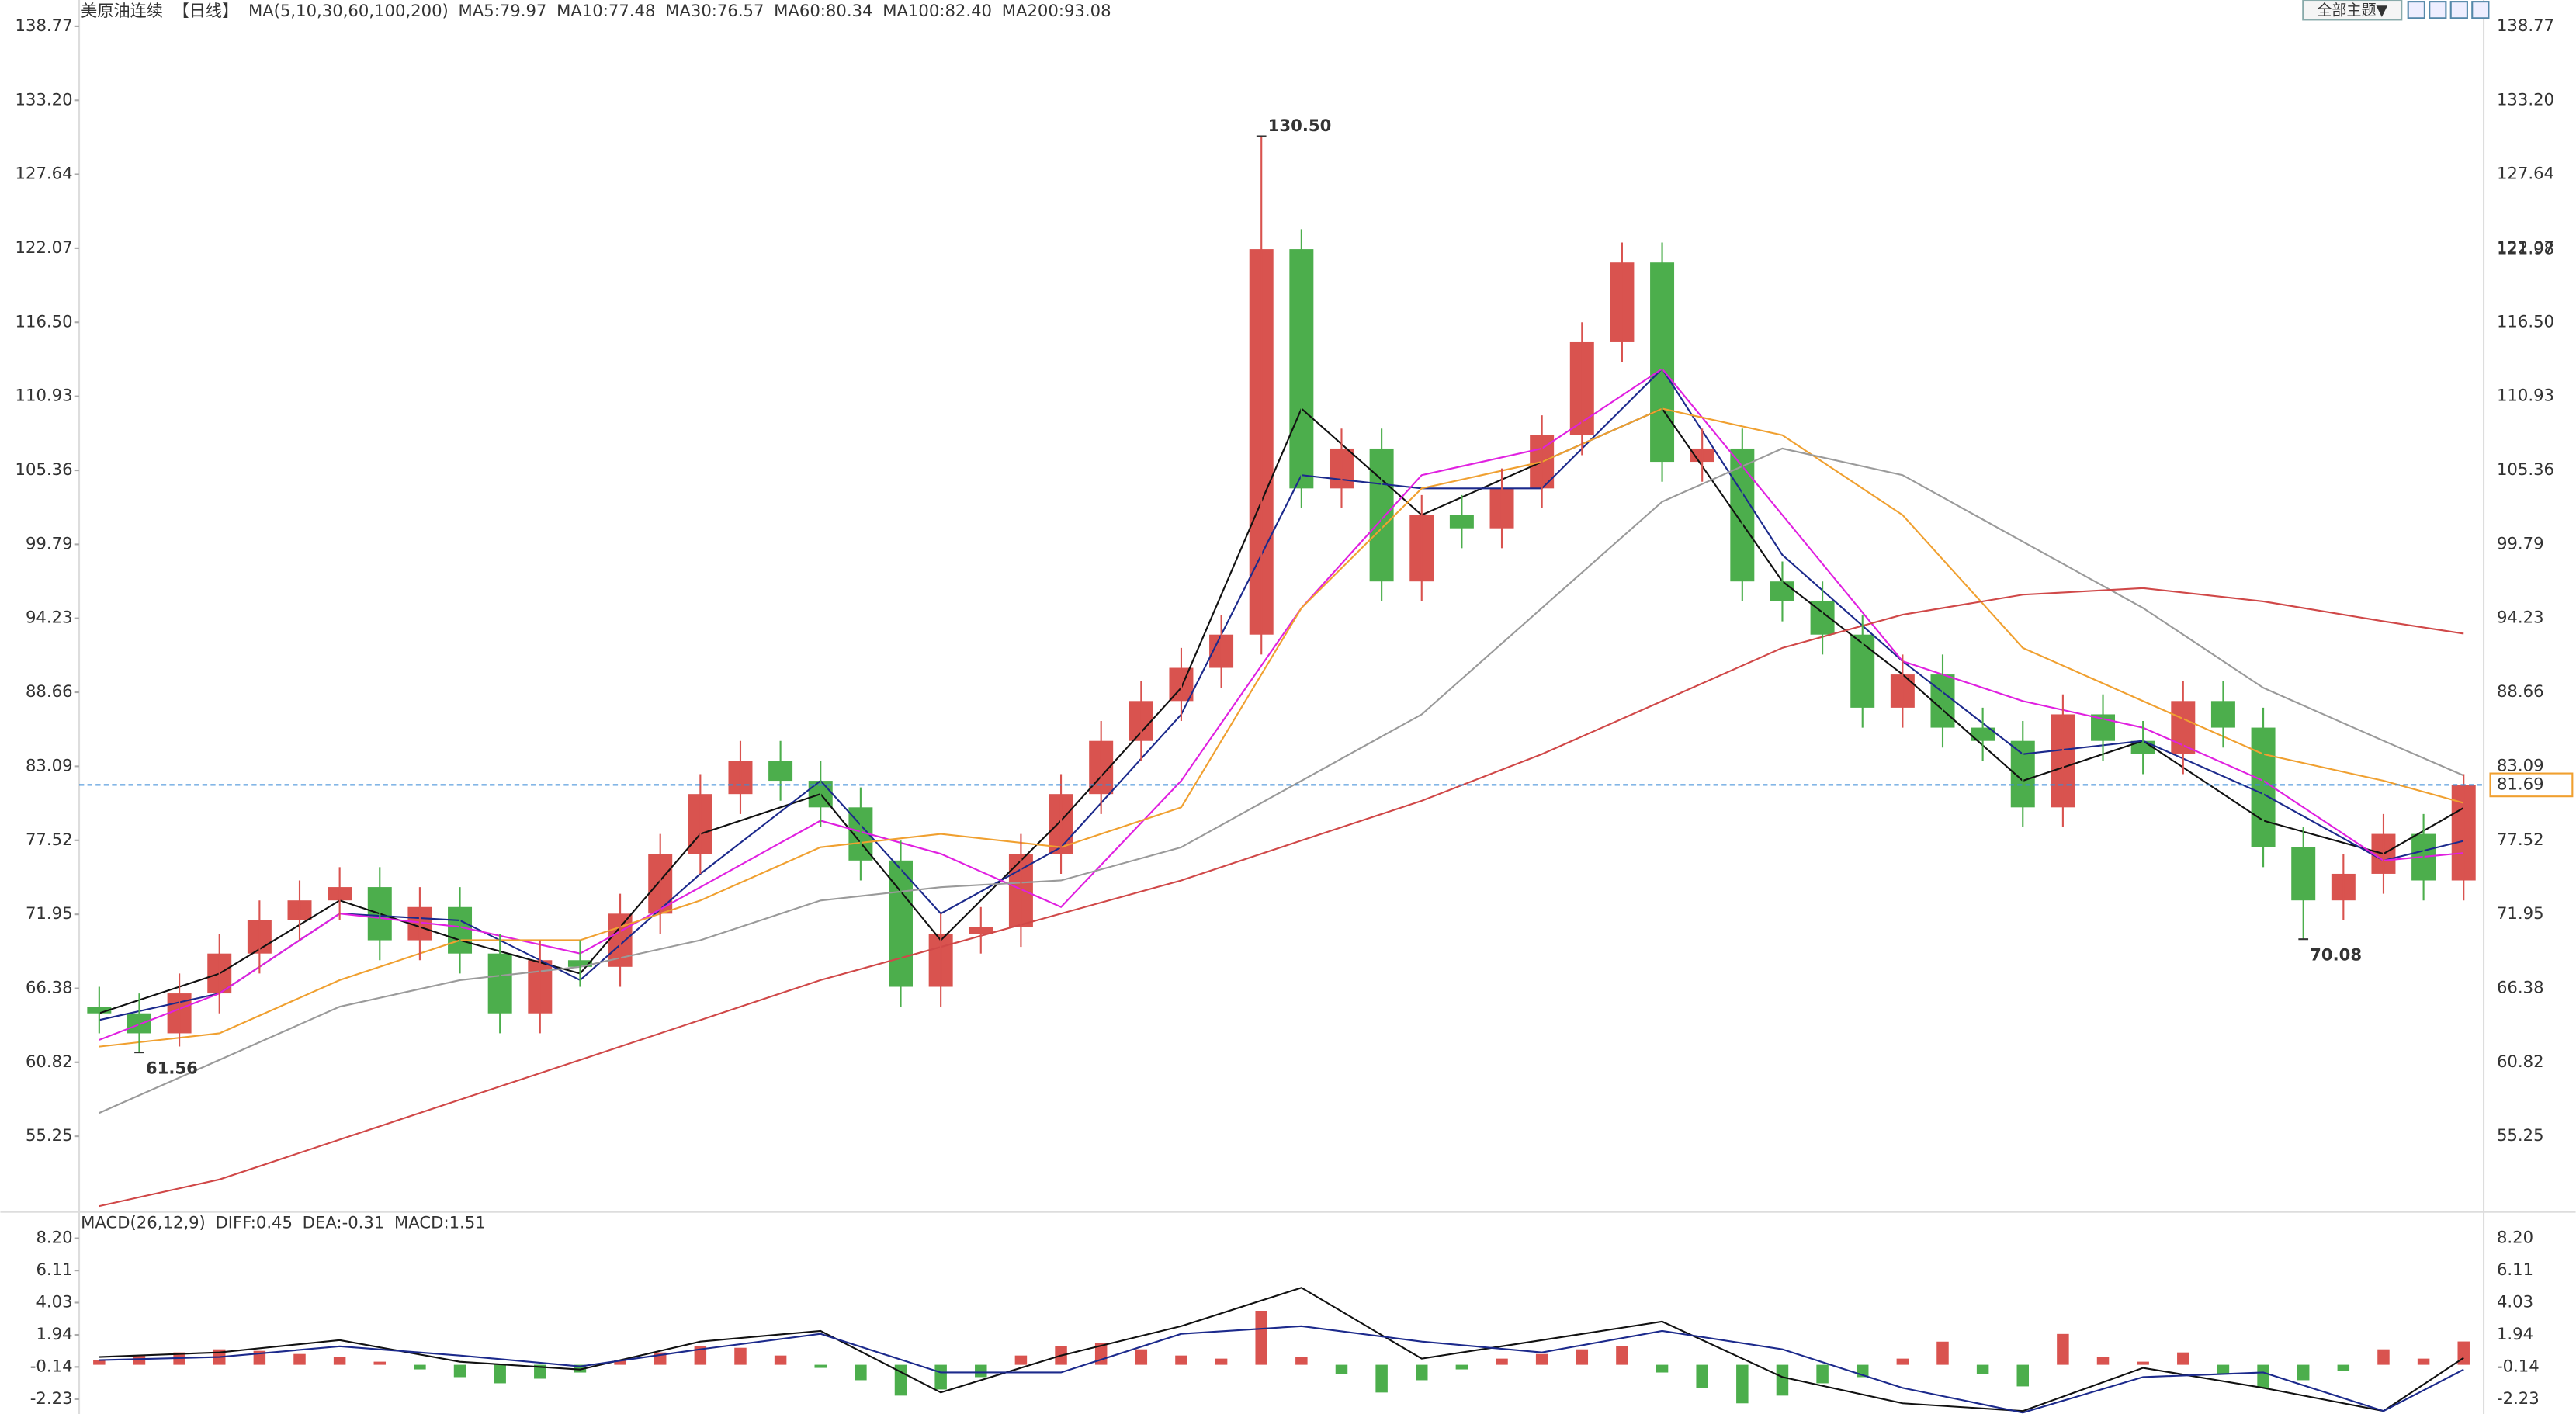 The image size is (2576, 1414). I want to click on theme-button, so click(2352, 10).